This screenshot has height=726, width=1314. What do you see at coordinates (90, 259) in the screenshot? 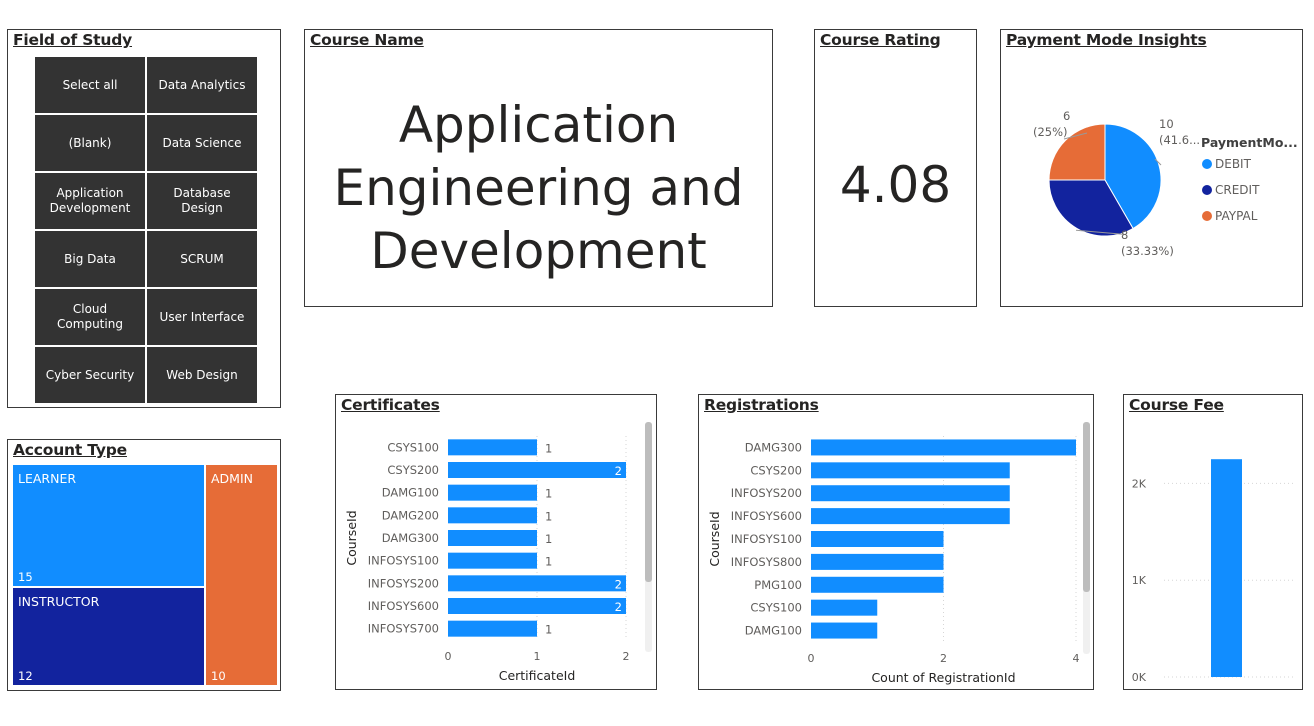
I see `slicer-item-big-data: Big Data` at bounding box center [90, 259].